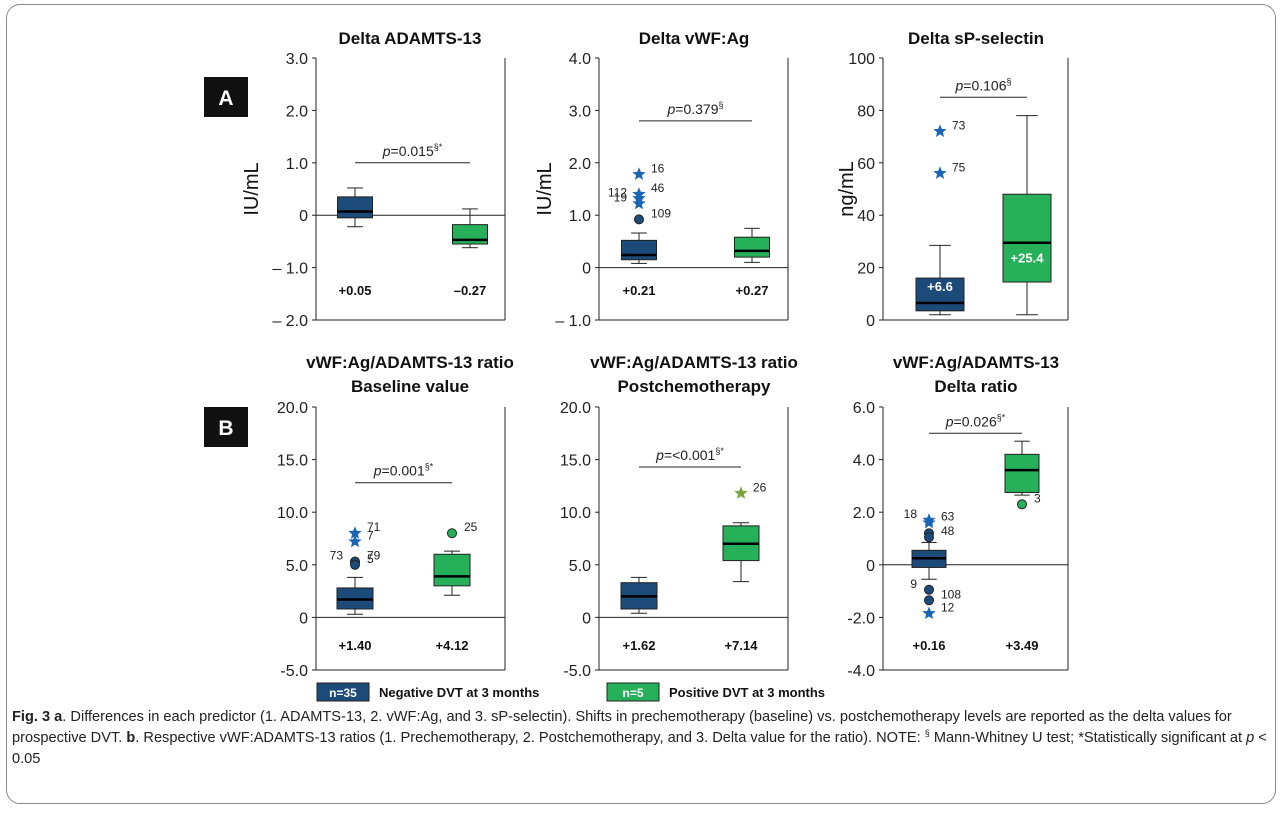 The height and width of the screenshot is (814, 1285). I want to click on pvalue-text: p=0.379§, so click(694, 108).